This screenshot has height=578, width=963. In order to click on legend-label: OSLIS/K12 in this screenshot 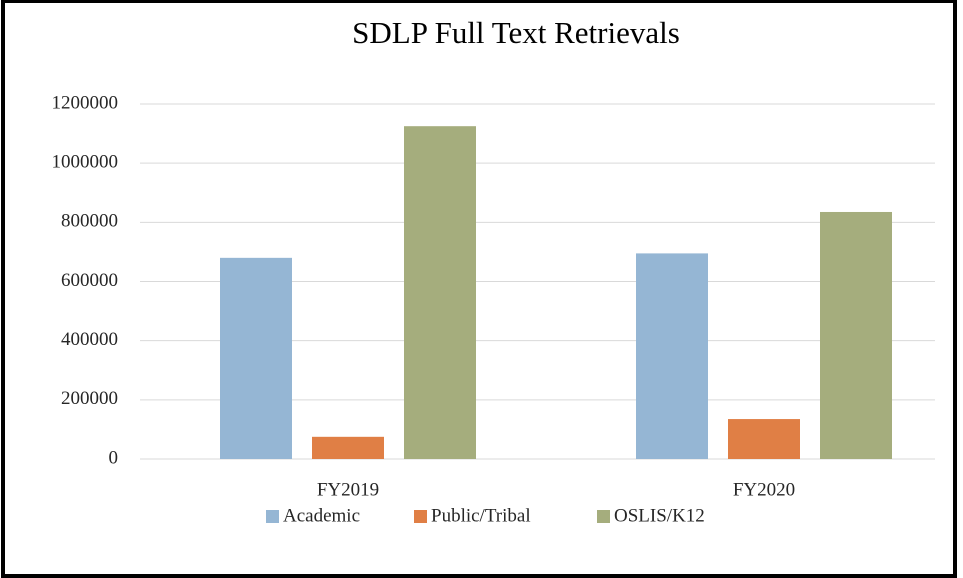, I will do `click(659, 515)`.